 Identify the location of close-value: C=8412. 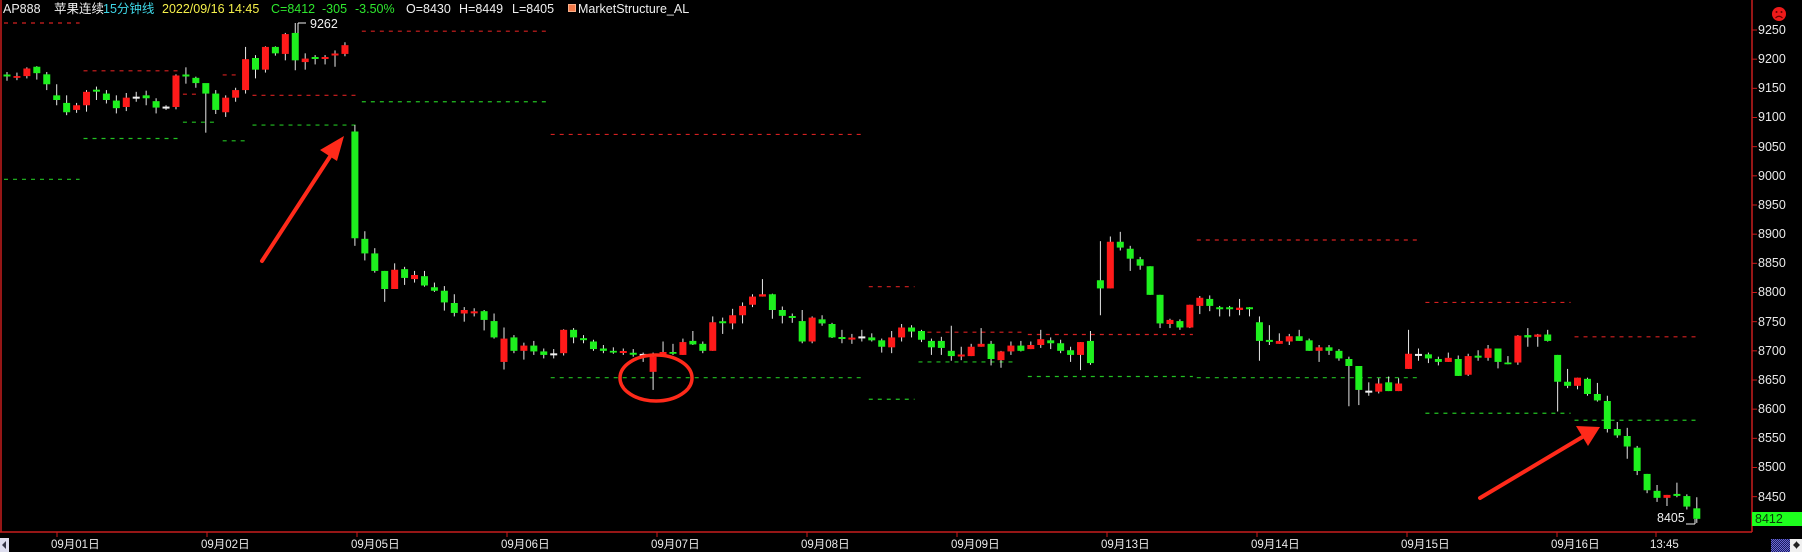
(293, 9).